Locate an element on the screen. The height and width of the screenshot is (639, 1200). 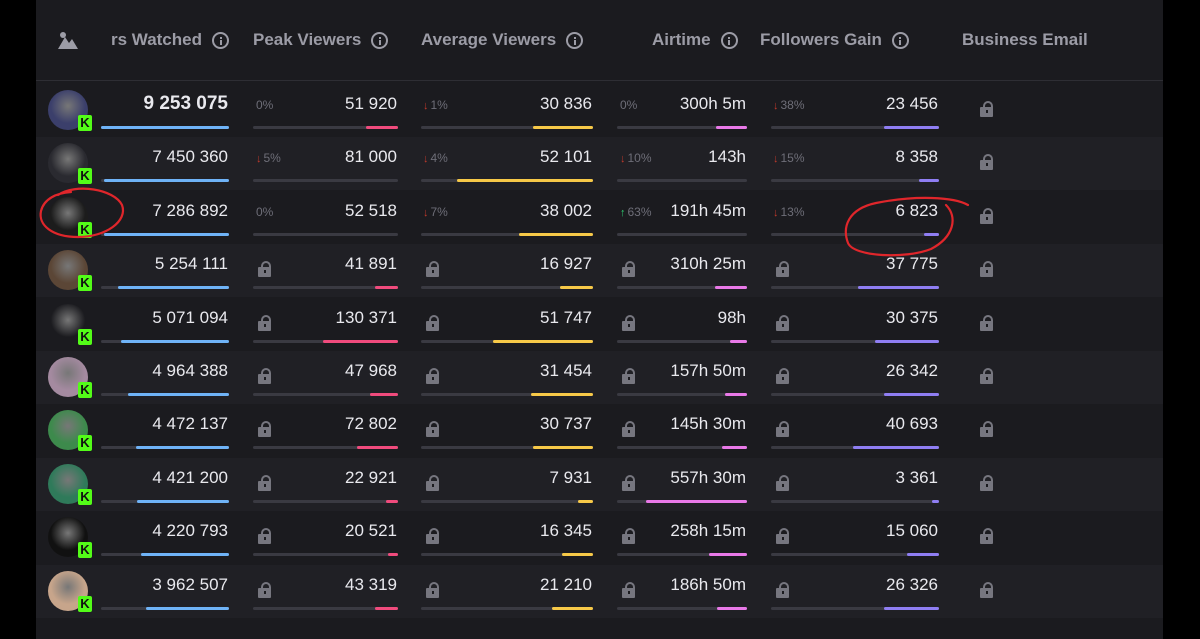
header-airtime: Airtime is located at coordinates (695, 40).